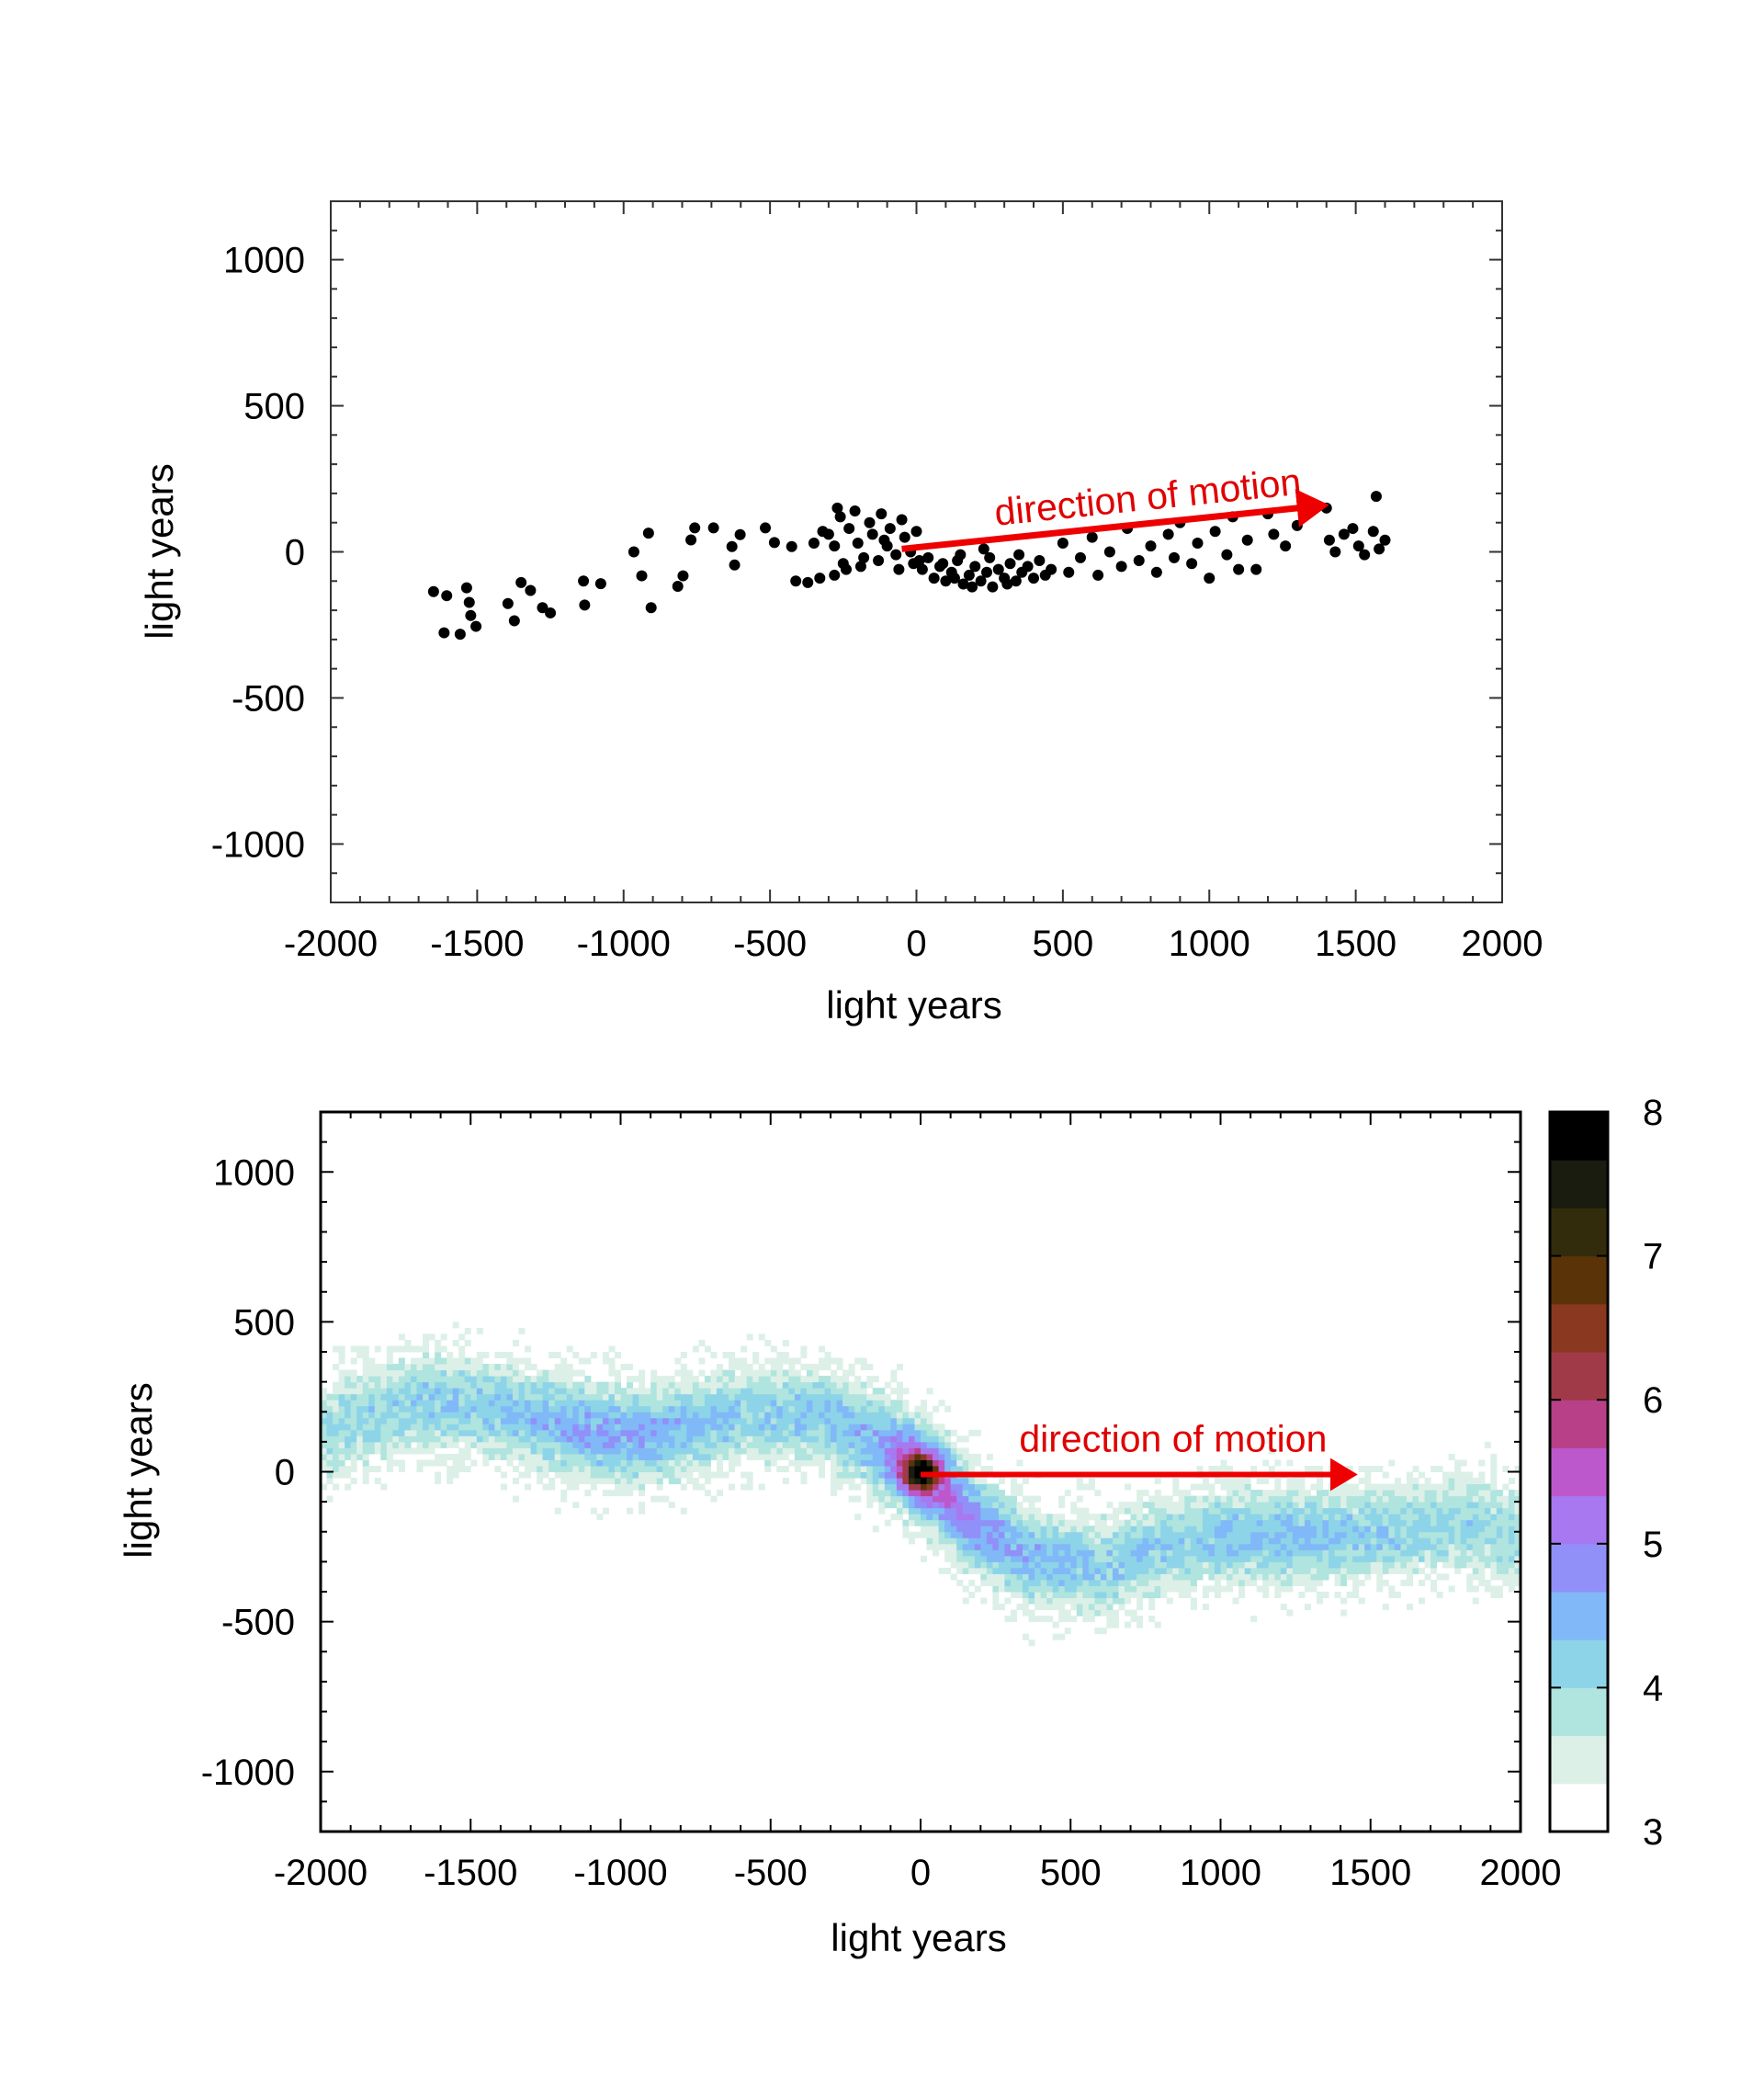  Describe the element at coordinates (264, 261) in the screenshot. I see `y-tick-label: 1000` at that location.